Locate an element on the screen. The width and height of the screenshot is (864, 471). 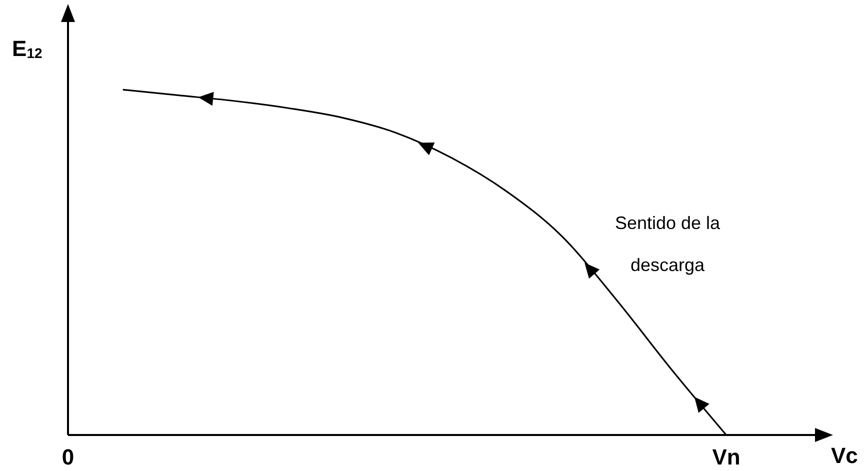
y-axis-title: E$_{12}$ is located at coordinates (27, 48).